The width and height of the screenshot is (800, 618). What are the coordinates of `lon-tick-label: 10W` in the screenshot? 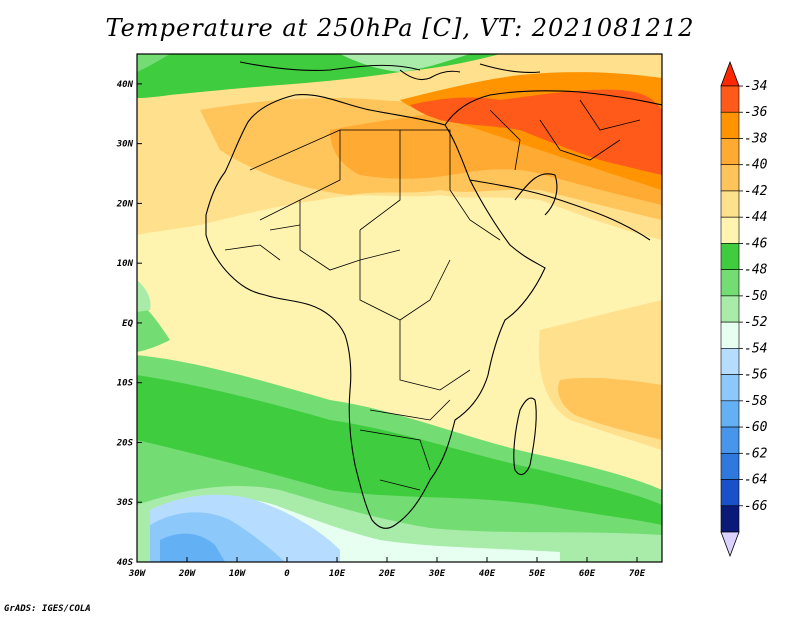 It's located at (238, 574).